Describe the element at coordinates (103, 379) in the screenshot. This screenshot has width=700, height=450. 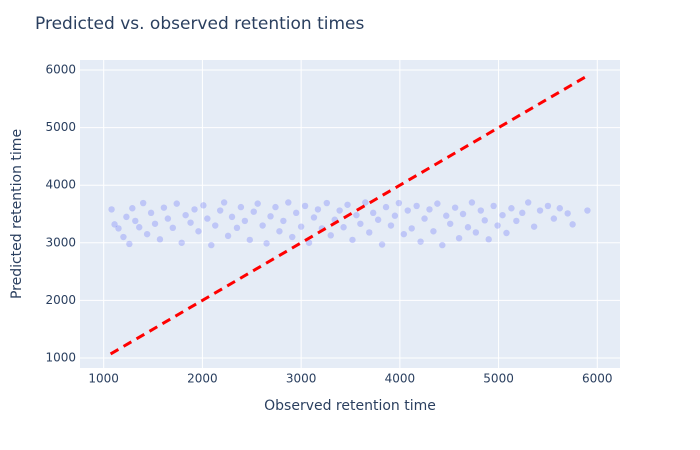
I see `x-tick-label: 1000` at that location.